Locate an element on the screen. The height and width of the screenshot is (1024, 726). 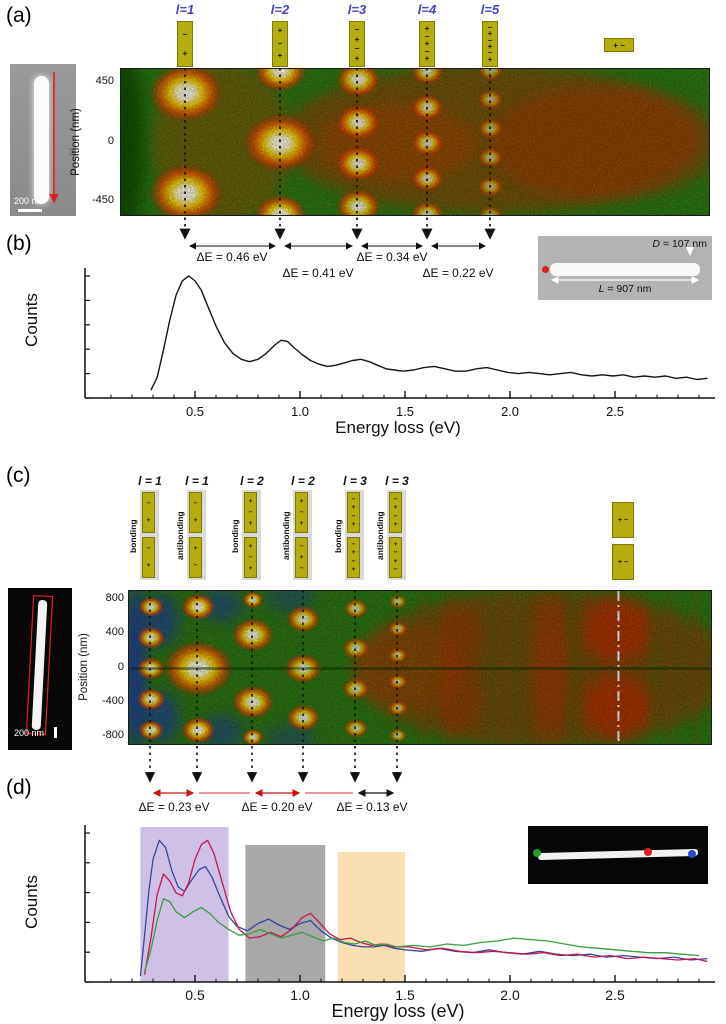
map-c-ytick-0: 0 is located at coordinates (120, 667).